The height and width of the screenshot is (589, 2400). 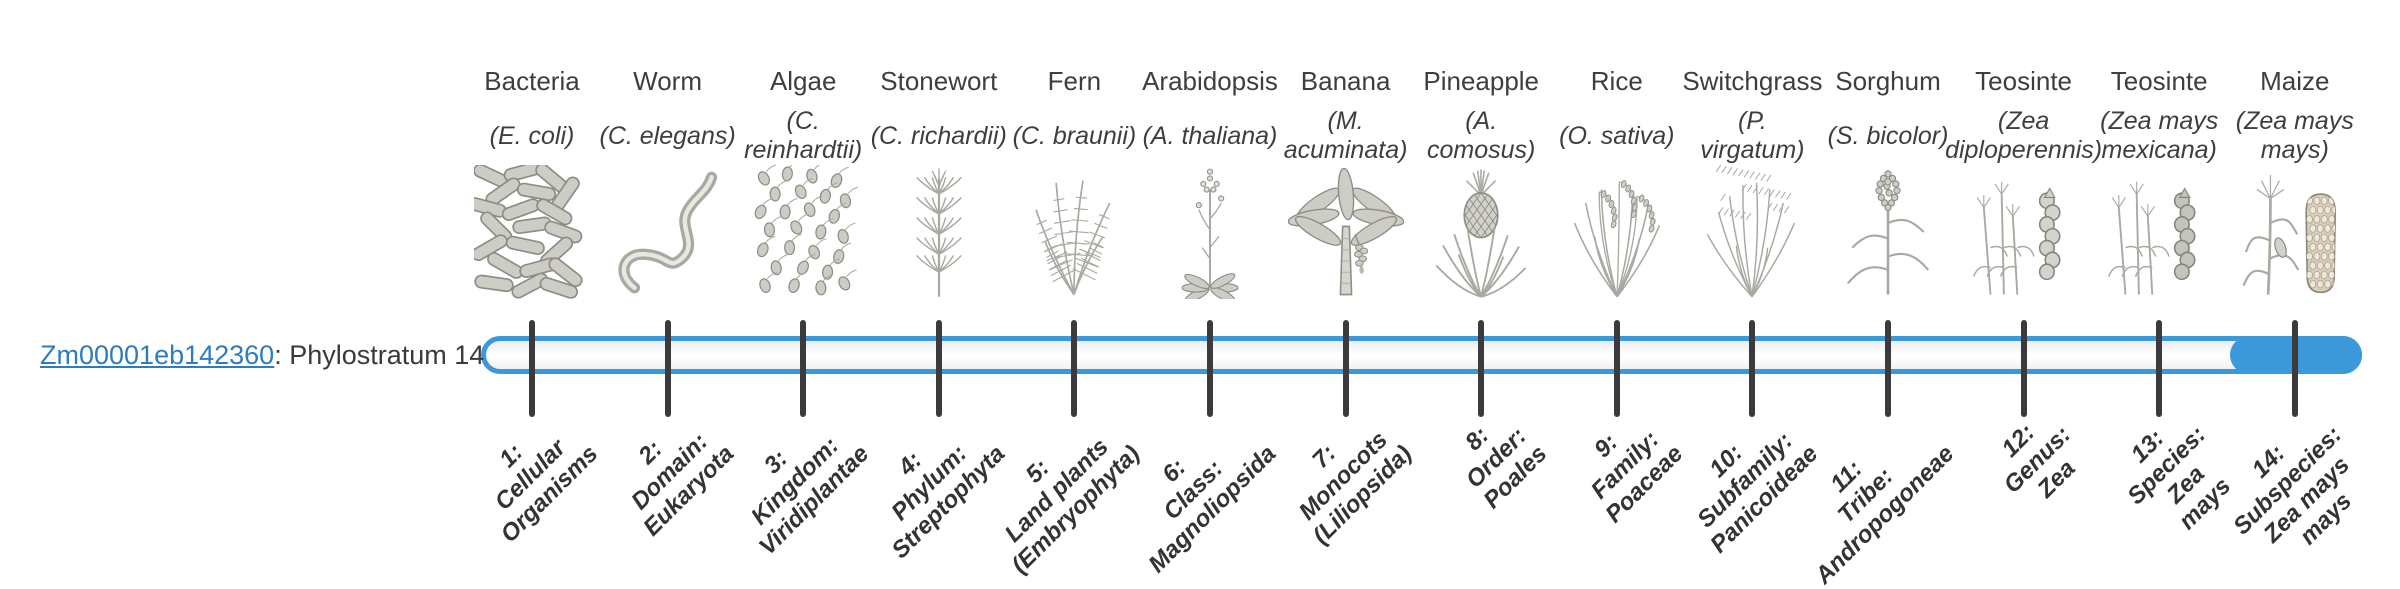 I want to click on teosinte-mexicana-icon, so click(x=2159, y=232).